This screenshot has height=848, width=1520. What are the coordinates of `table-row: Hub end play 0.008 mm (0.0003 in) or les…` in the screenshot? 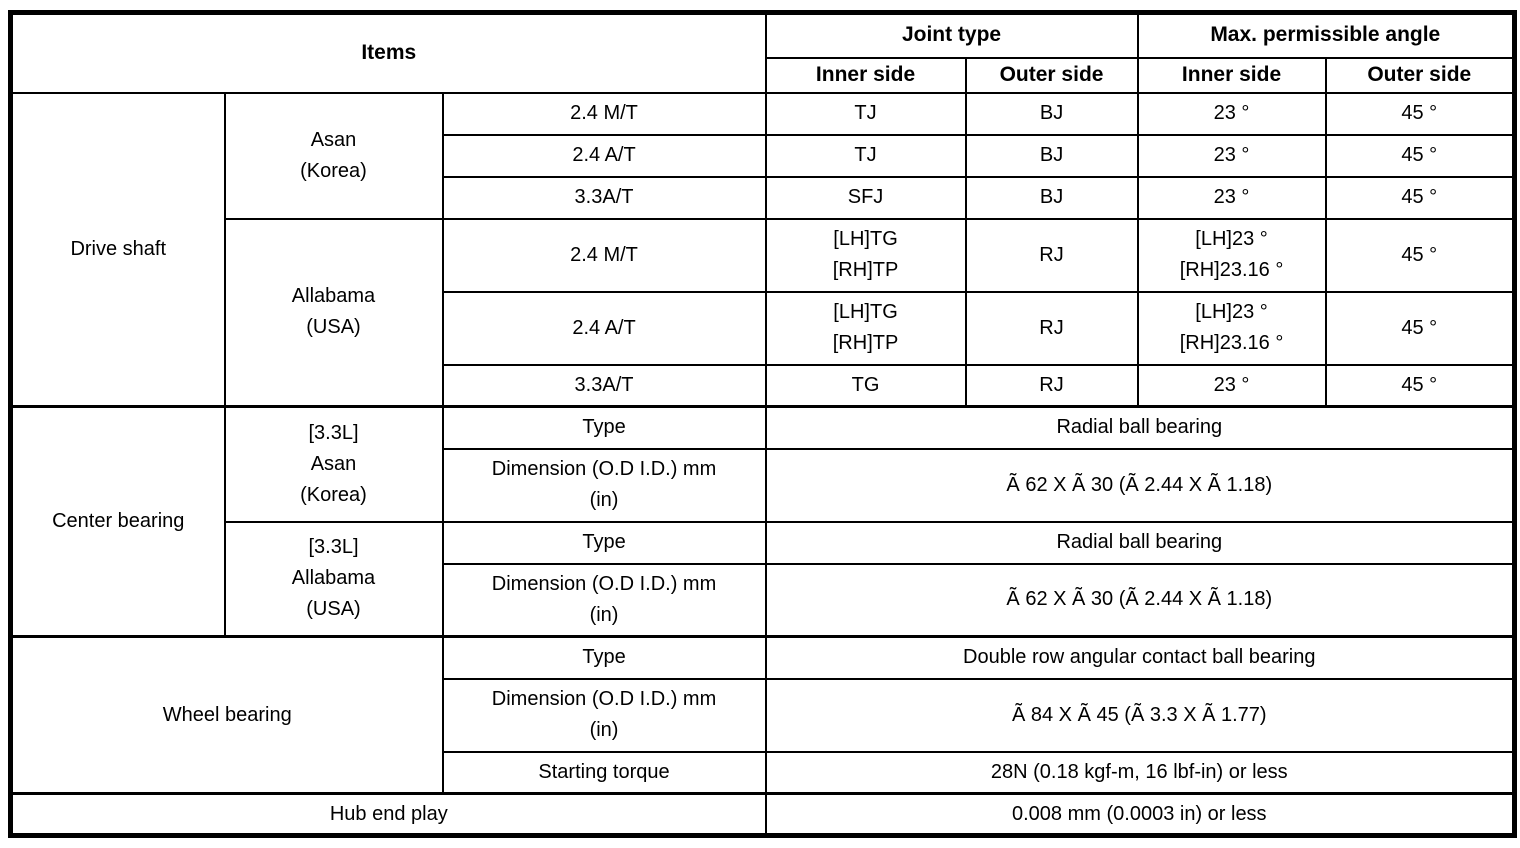 It's located at (762, 814).